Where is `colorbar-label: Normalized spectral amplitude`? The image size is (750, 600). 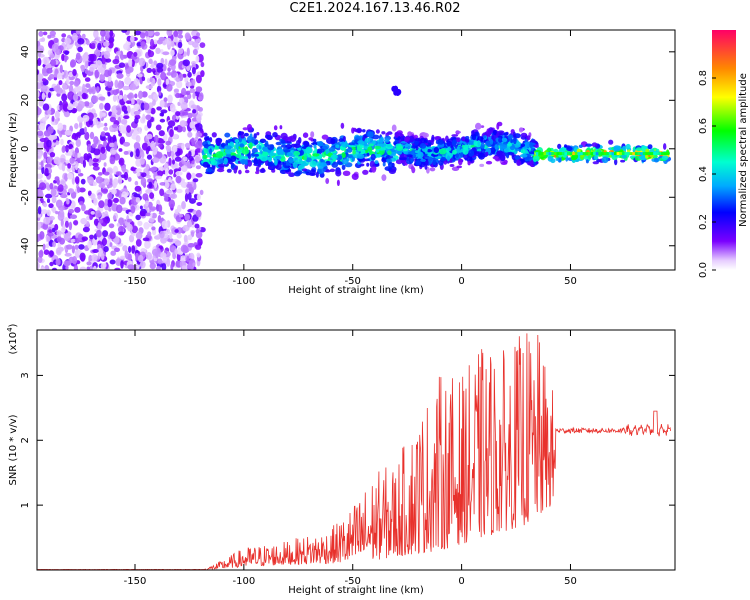 colorbar-label: Normalized spectral amplitude is located at coordinates (743, 150).